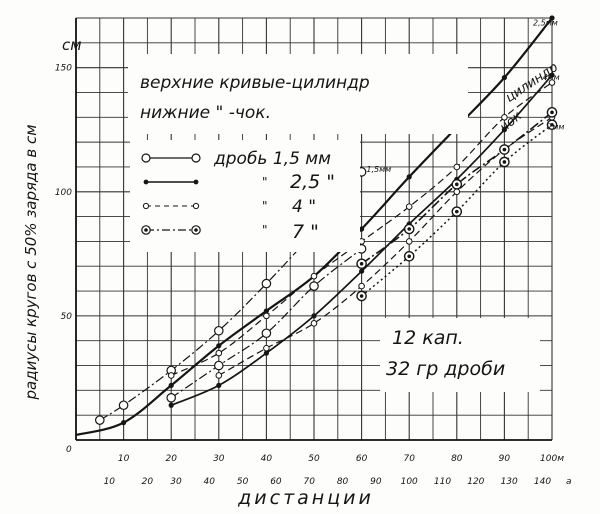 The height and width of the screenshot is (514, 600). I want to click on x-tick-label-top: 10, so click(124, 459).